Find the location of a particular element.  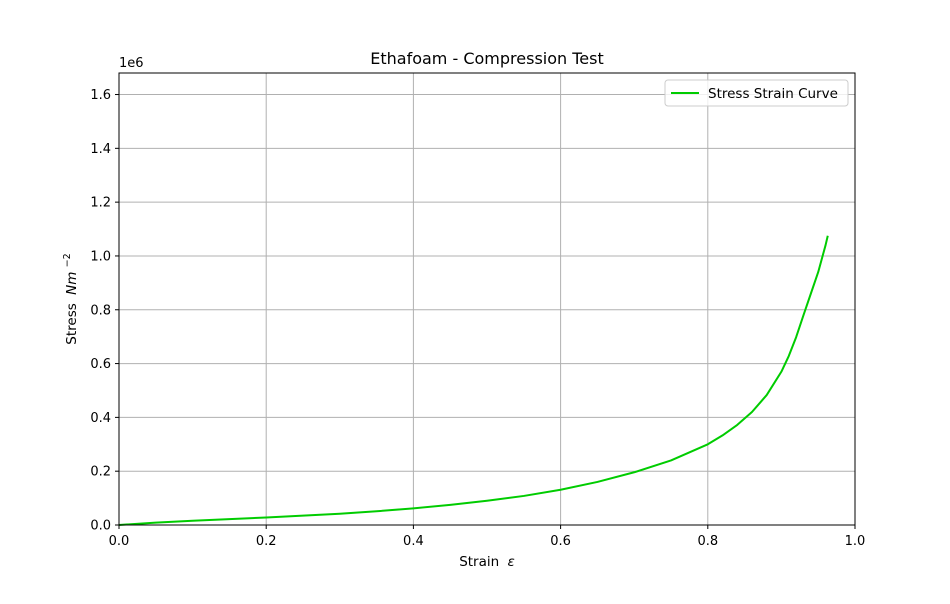

x-axis-label: Strain ε is located at coordinates (487, 562).